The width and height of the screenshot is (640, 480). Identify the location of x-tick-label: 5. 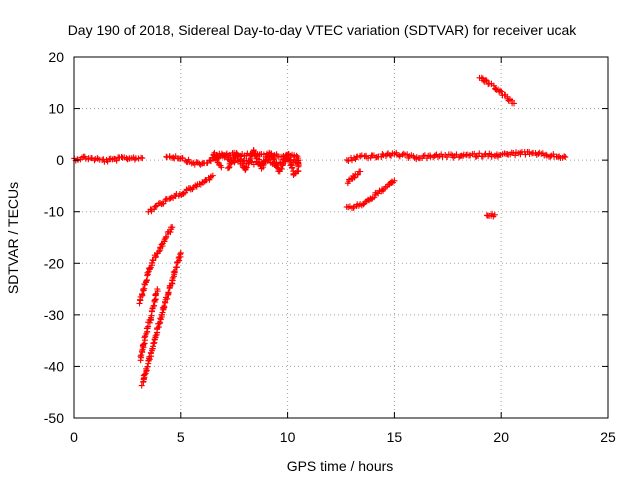
(181, 437).